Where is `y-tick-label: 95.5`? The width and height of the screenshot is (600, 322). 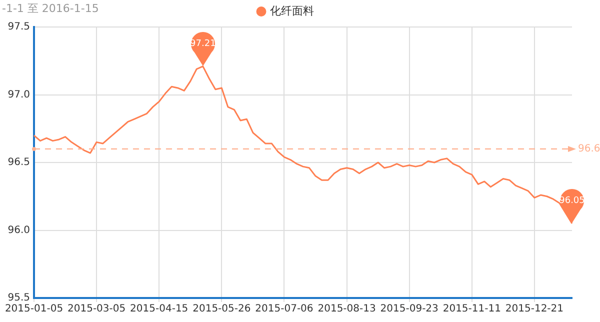 y-tick-label: 95.5 is located at coordinates (19, 298).